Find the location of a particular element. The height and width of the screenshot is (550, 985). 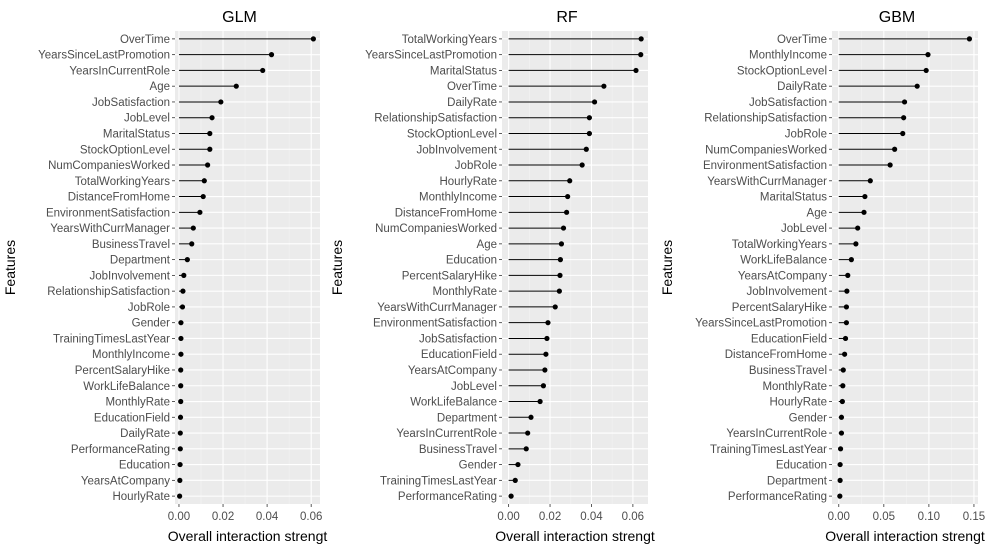

glm-x-axis-label: Overall interaction strengt is located at coordinates (248, 536).